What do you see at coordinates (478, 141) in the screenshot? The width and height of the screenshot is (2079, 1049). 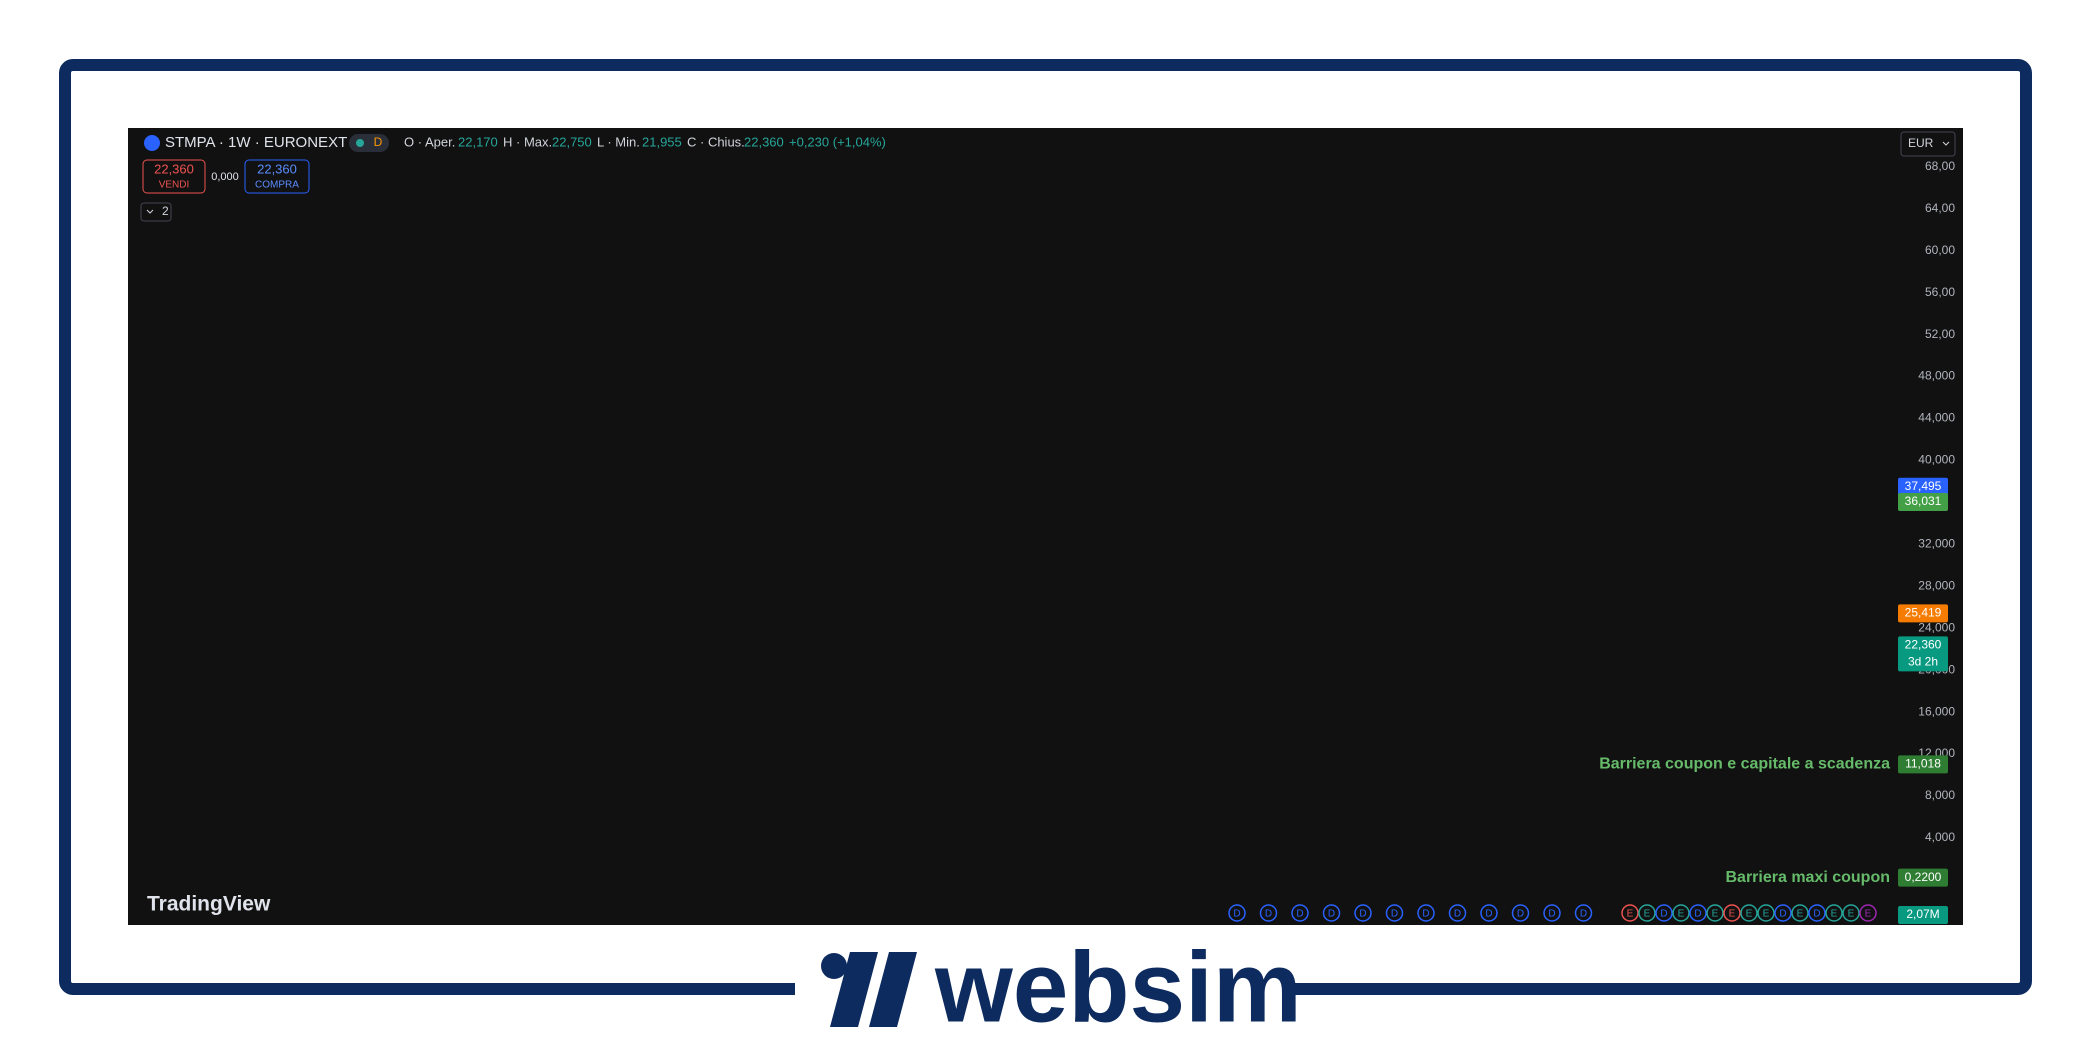 I see `ohlc-value: 22,170` at bounding box center [478, 141].